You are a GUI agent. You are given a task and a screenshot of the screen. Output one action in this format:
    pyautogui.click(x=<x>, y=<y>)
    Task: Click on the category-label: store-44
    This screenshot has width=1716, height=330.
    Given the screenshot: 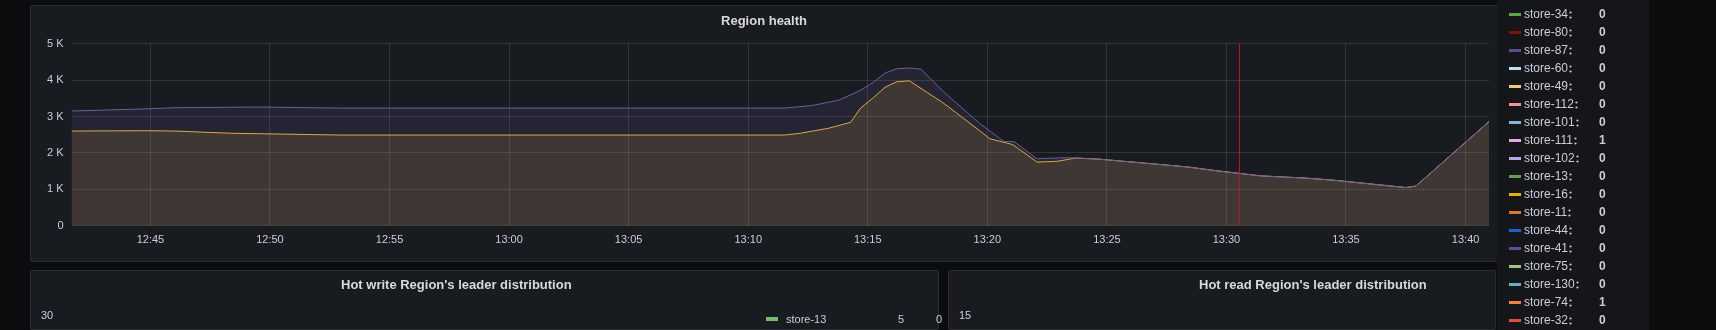 What is the action you would take?
    pyautogui.click(x=1547, y=230)
    